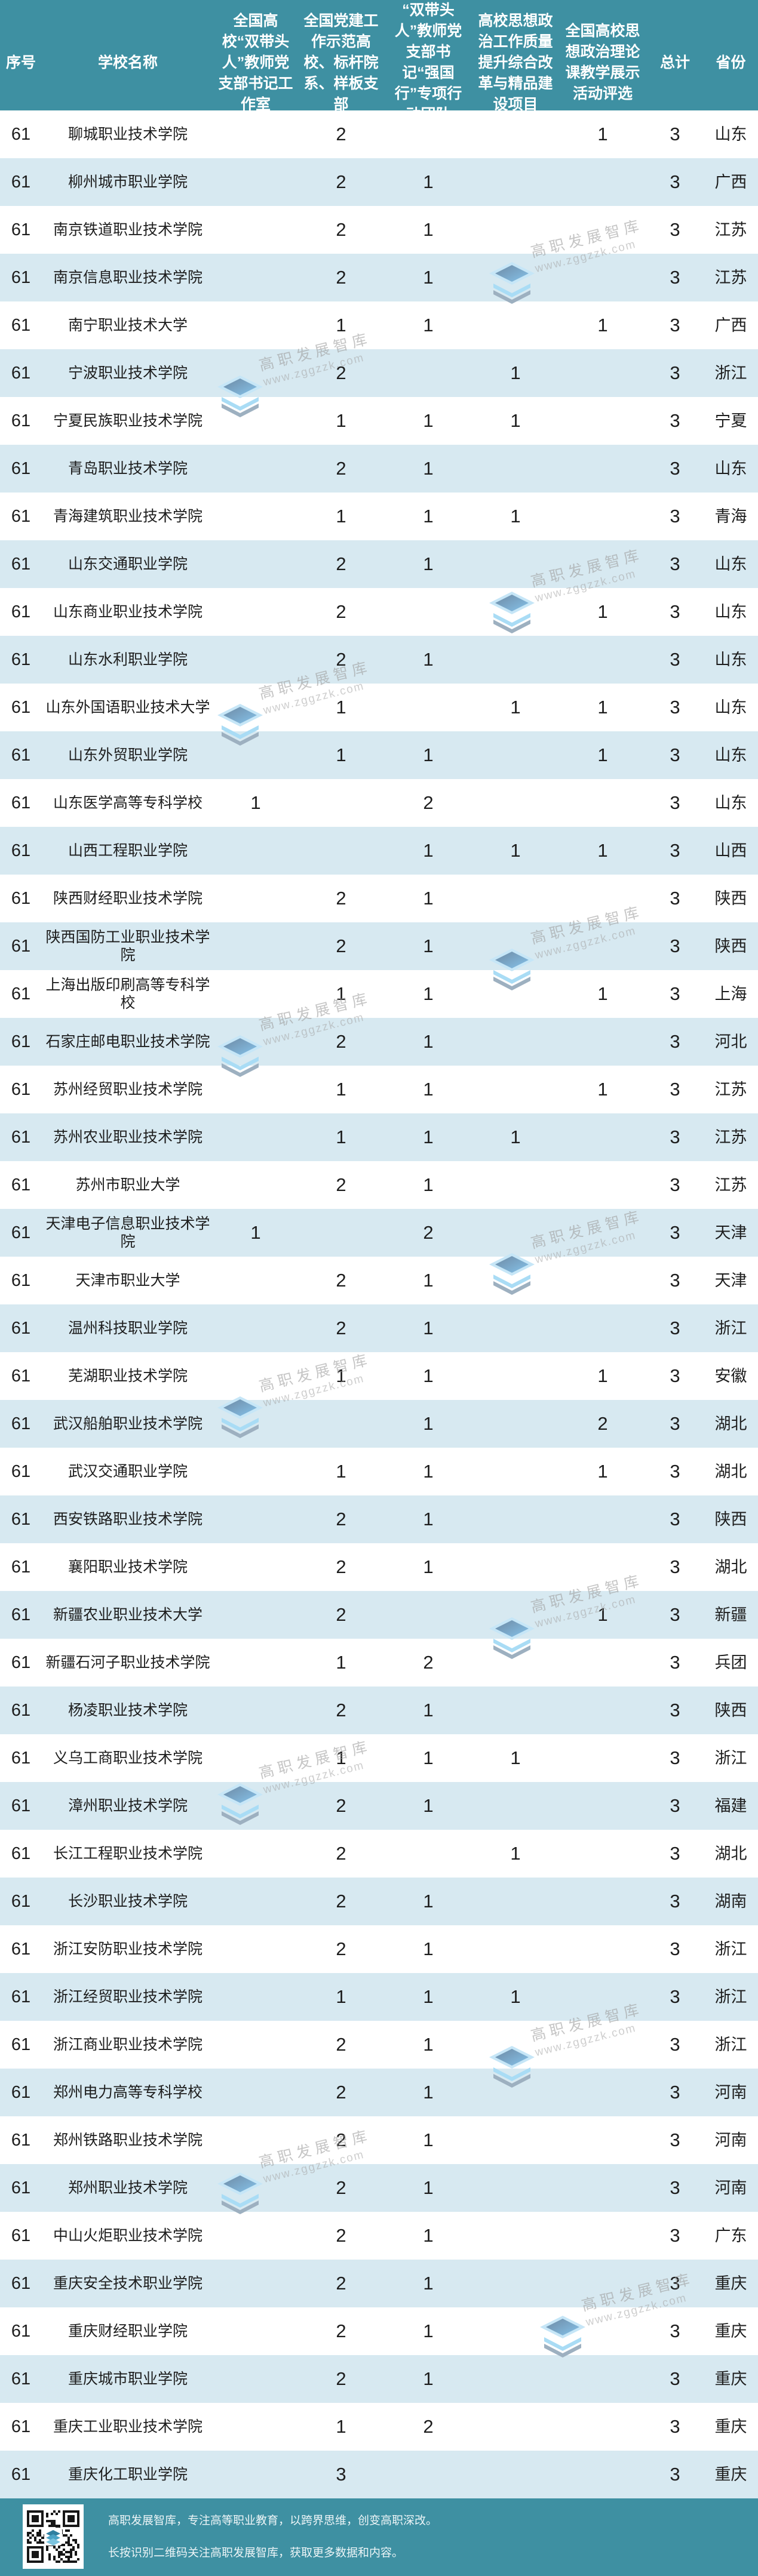 The width and height of the screenshot is (758, 2576). I want to click on table-row: 61 青岛职业技术学院 2 1 3 山东, so click(379, 469).